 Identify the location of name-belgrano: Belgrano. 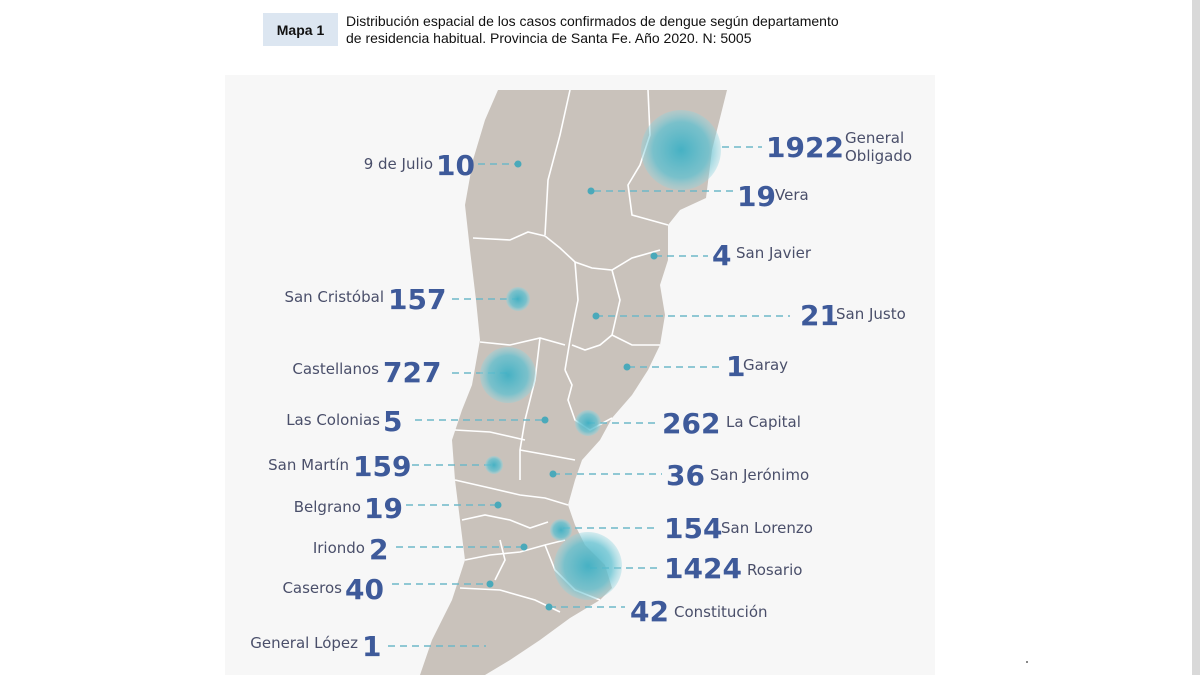
(327, 507).